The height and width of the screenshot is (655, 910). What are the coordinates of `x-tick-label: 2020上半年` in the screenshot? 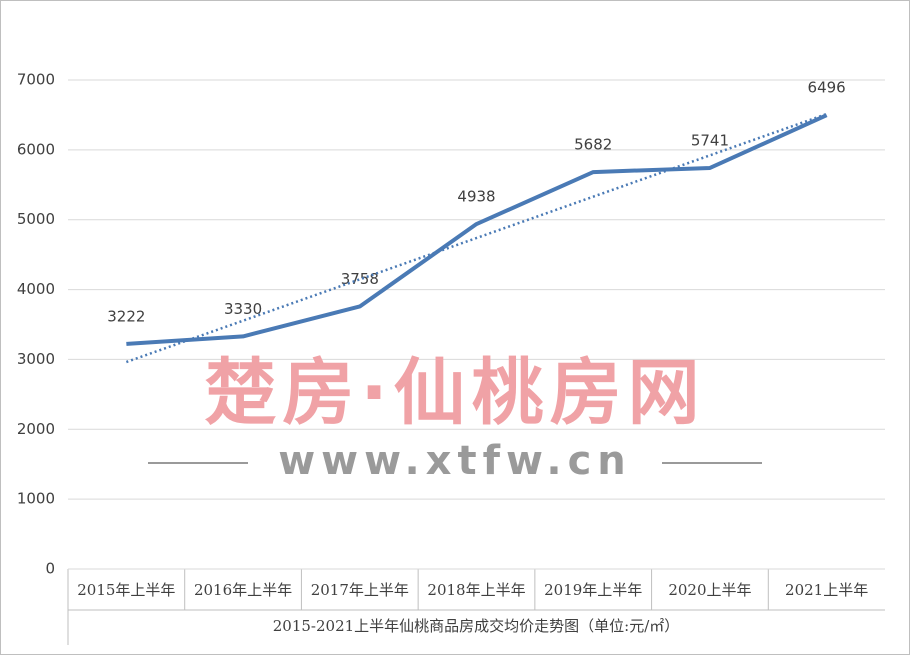 It's located at (709, 590).